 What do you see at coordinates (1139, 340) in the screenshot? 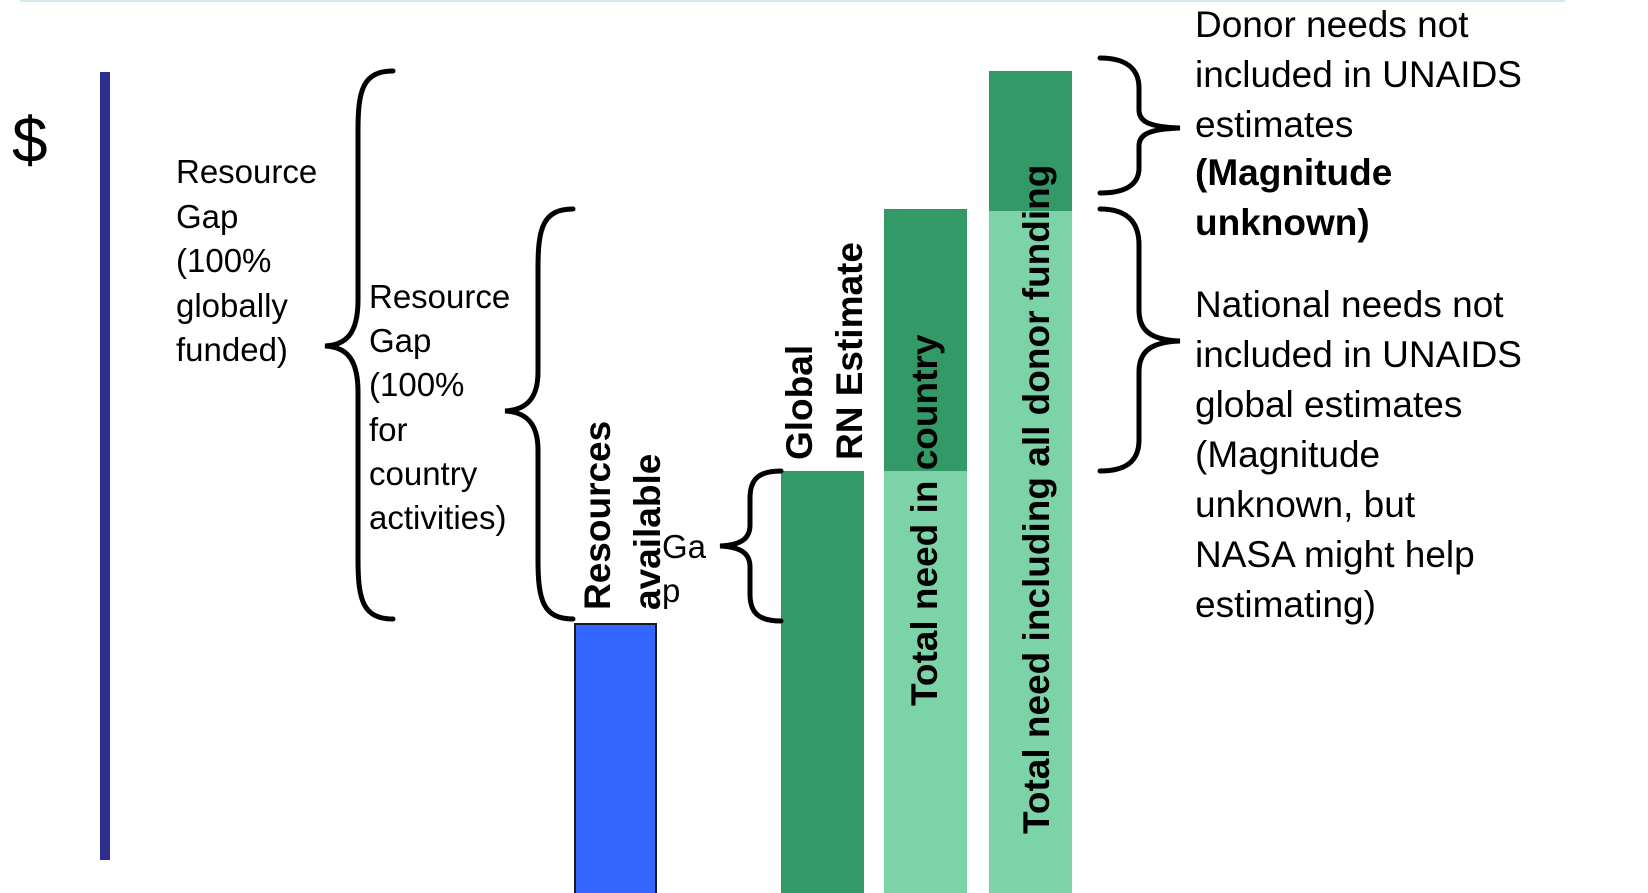
I see `brace-national-needs` at bounding box center [1139, 340].